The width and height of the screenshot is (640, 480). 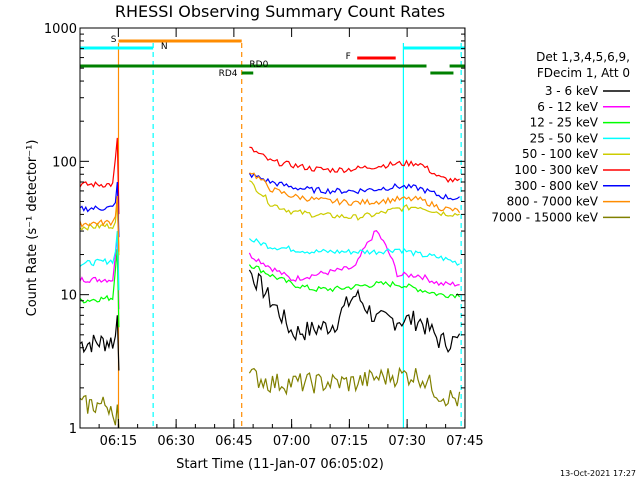 What do you see at coordinates (258, 65) in the screenshot?
I see `flag-label: RD0` at bounding box center [258, 65].